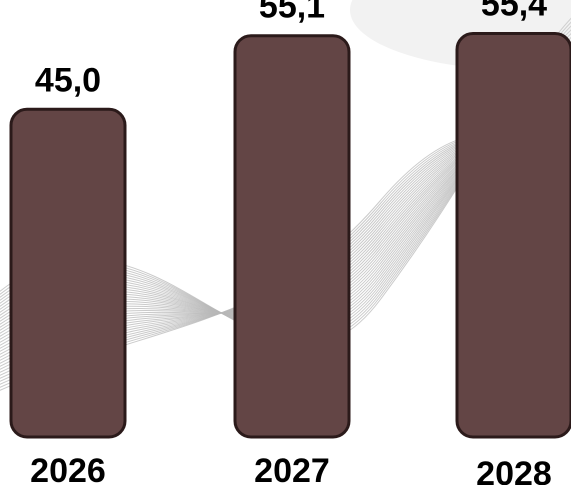 Image resolution: width=571 pixels, height=485 pixels. Describe the element at coordinates (514, 470) in the screenshot. I see `category-label-2028: 2028` at that location.